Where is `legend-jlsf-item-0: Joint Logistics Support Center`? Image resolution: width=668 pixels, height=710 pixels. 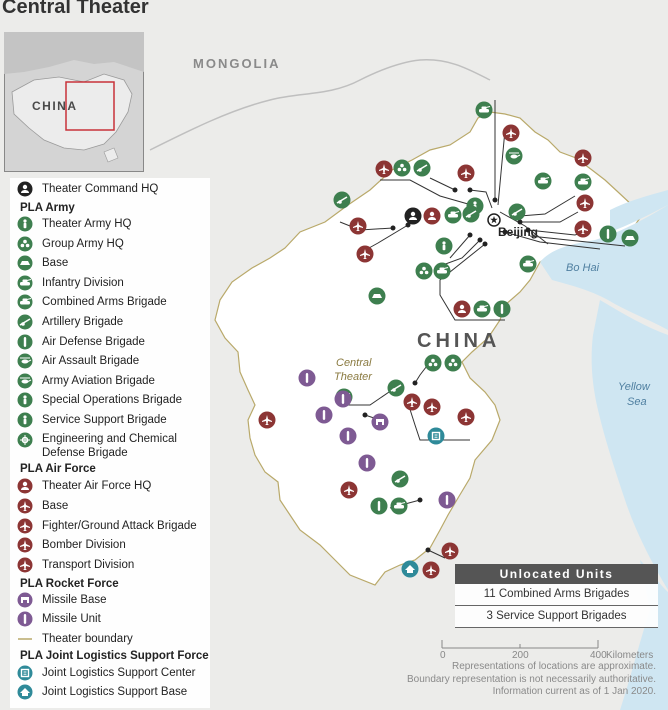 legend-jlsf-item-0: Joint Logistics Support Center is located at coordinates (105, 673).